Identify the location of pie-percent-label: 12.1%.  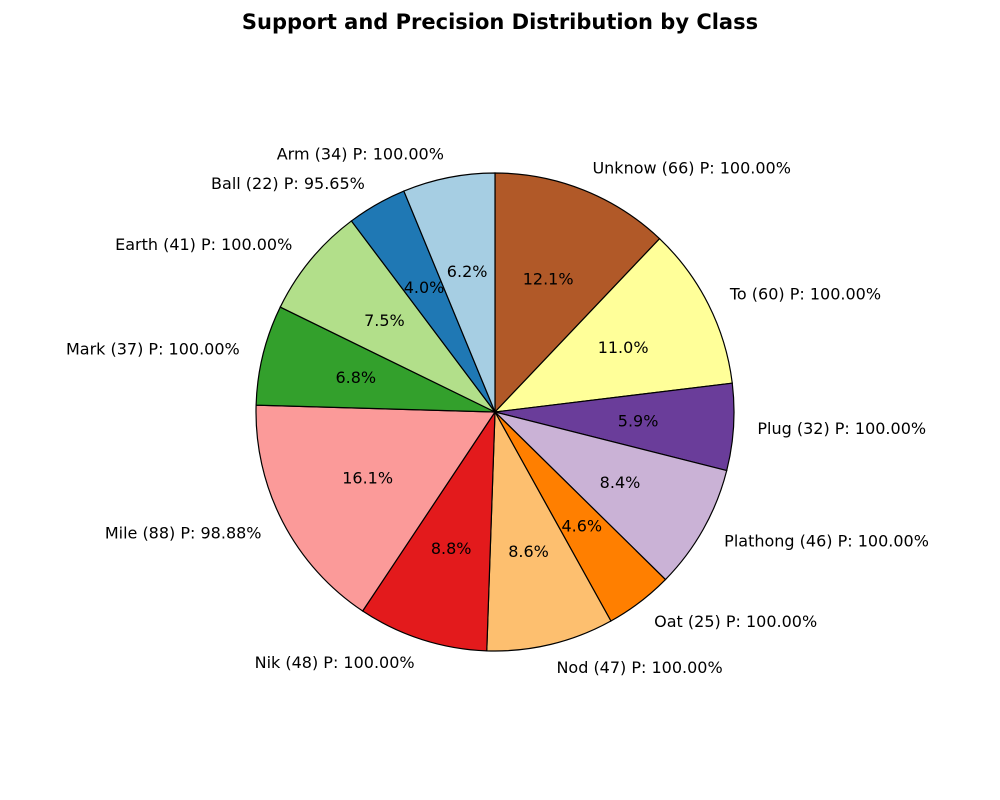
(548, 278).